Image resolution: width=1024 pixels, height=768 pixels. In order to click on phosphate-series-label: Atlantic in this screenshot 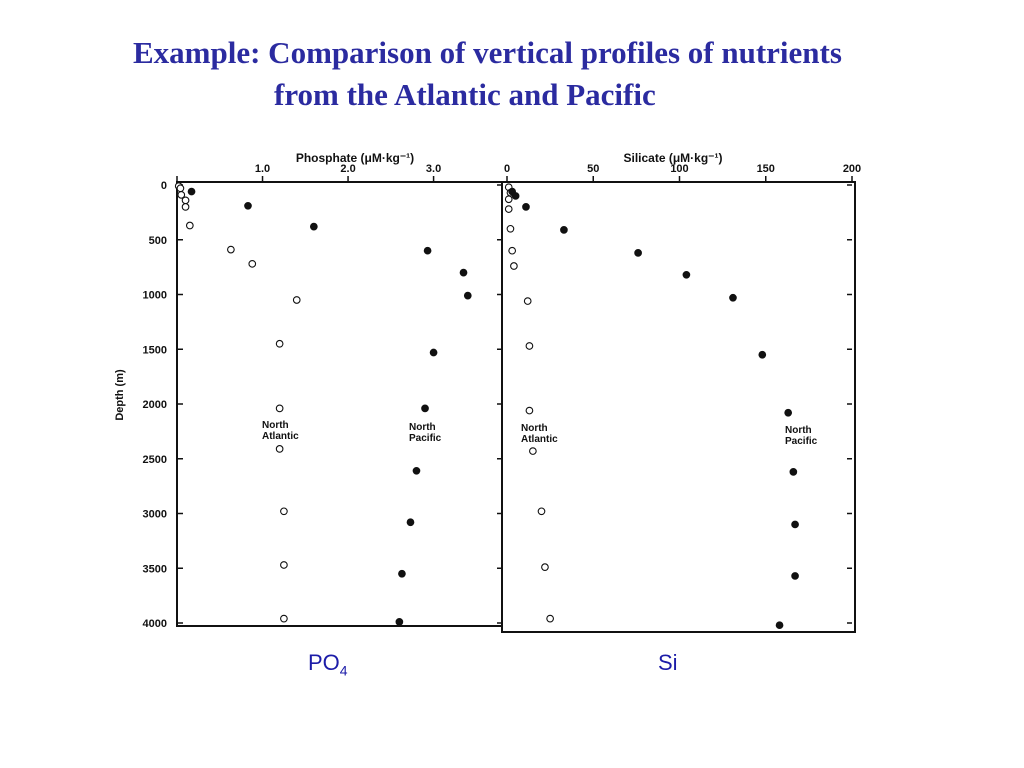, I will do `click(280, 436)`.